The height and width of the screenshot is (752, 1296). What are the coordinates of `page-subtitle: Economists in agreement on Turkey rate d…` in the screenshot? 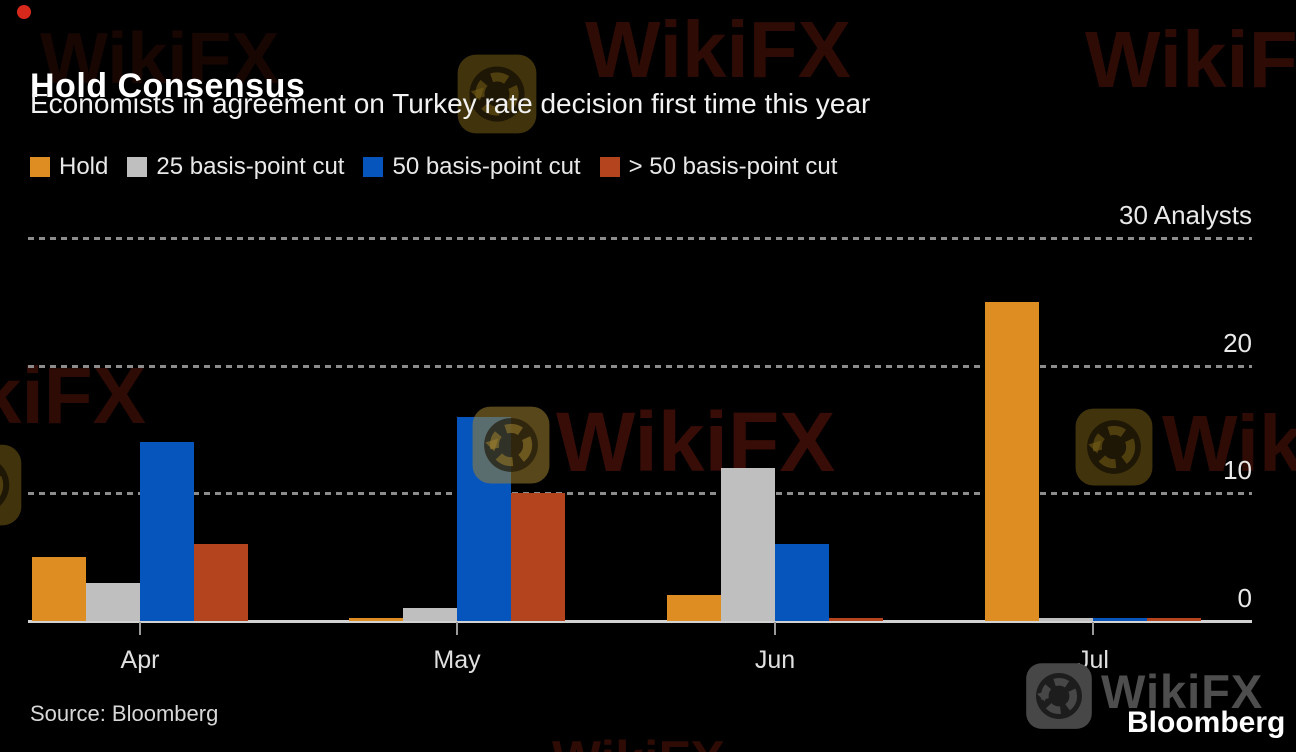 It's located at (450, 103).